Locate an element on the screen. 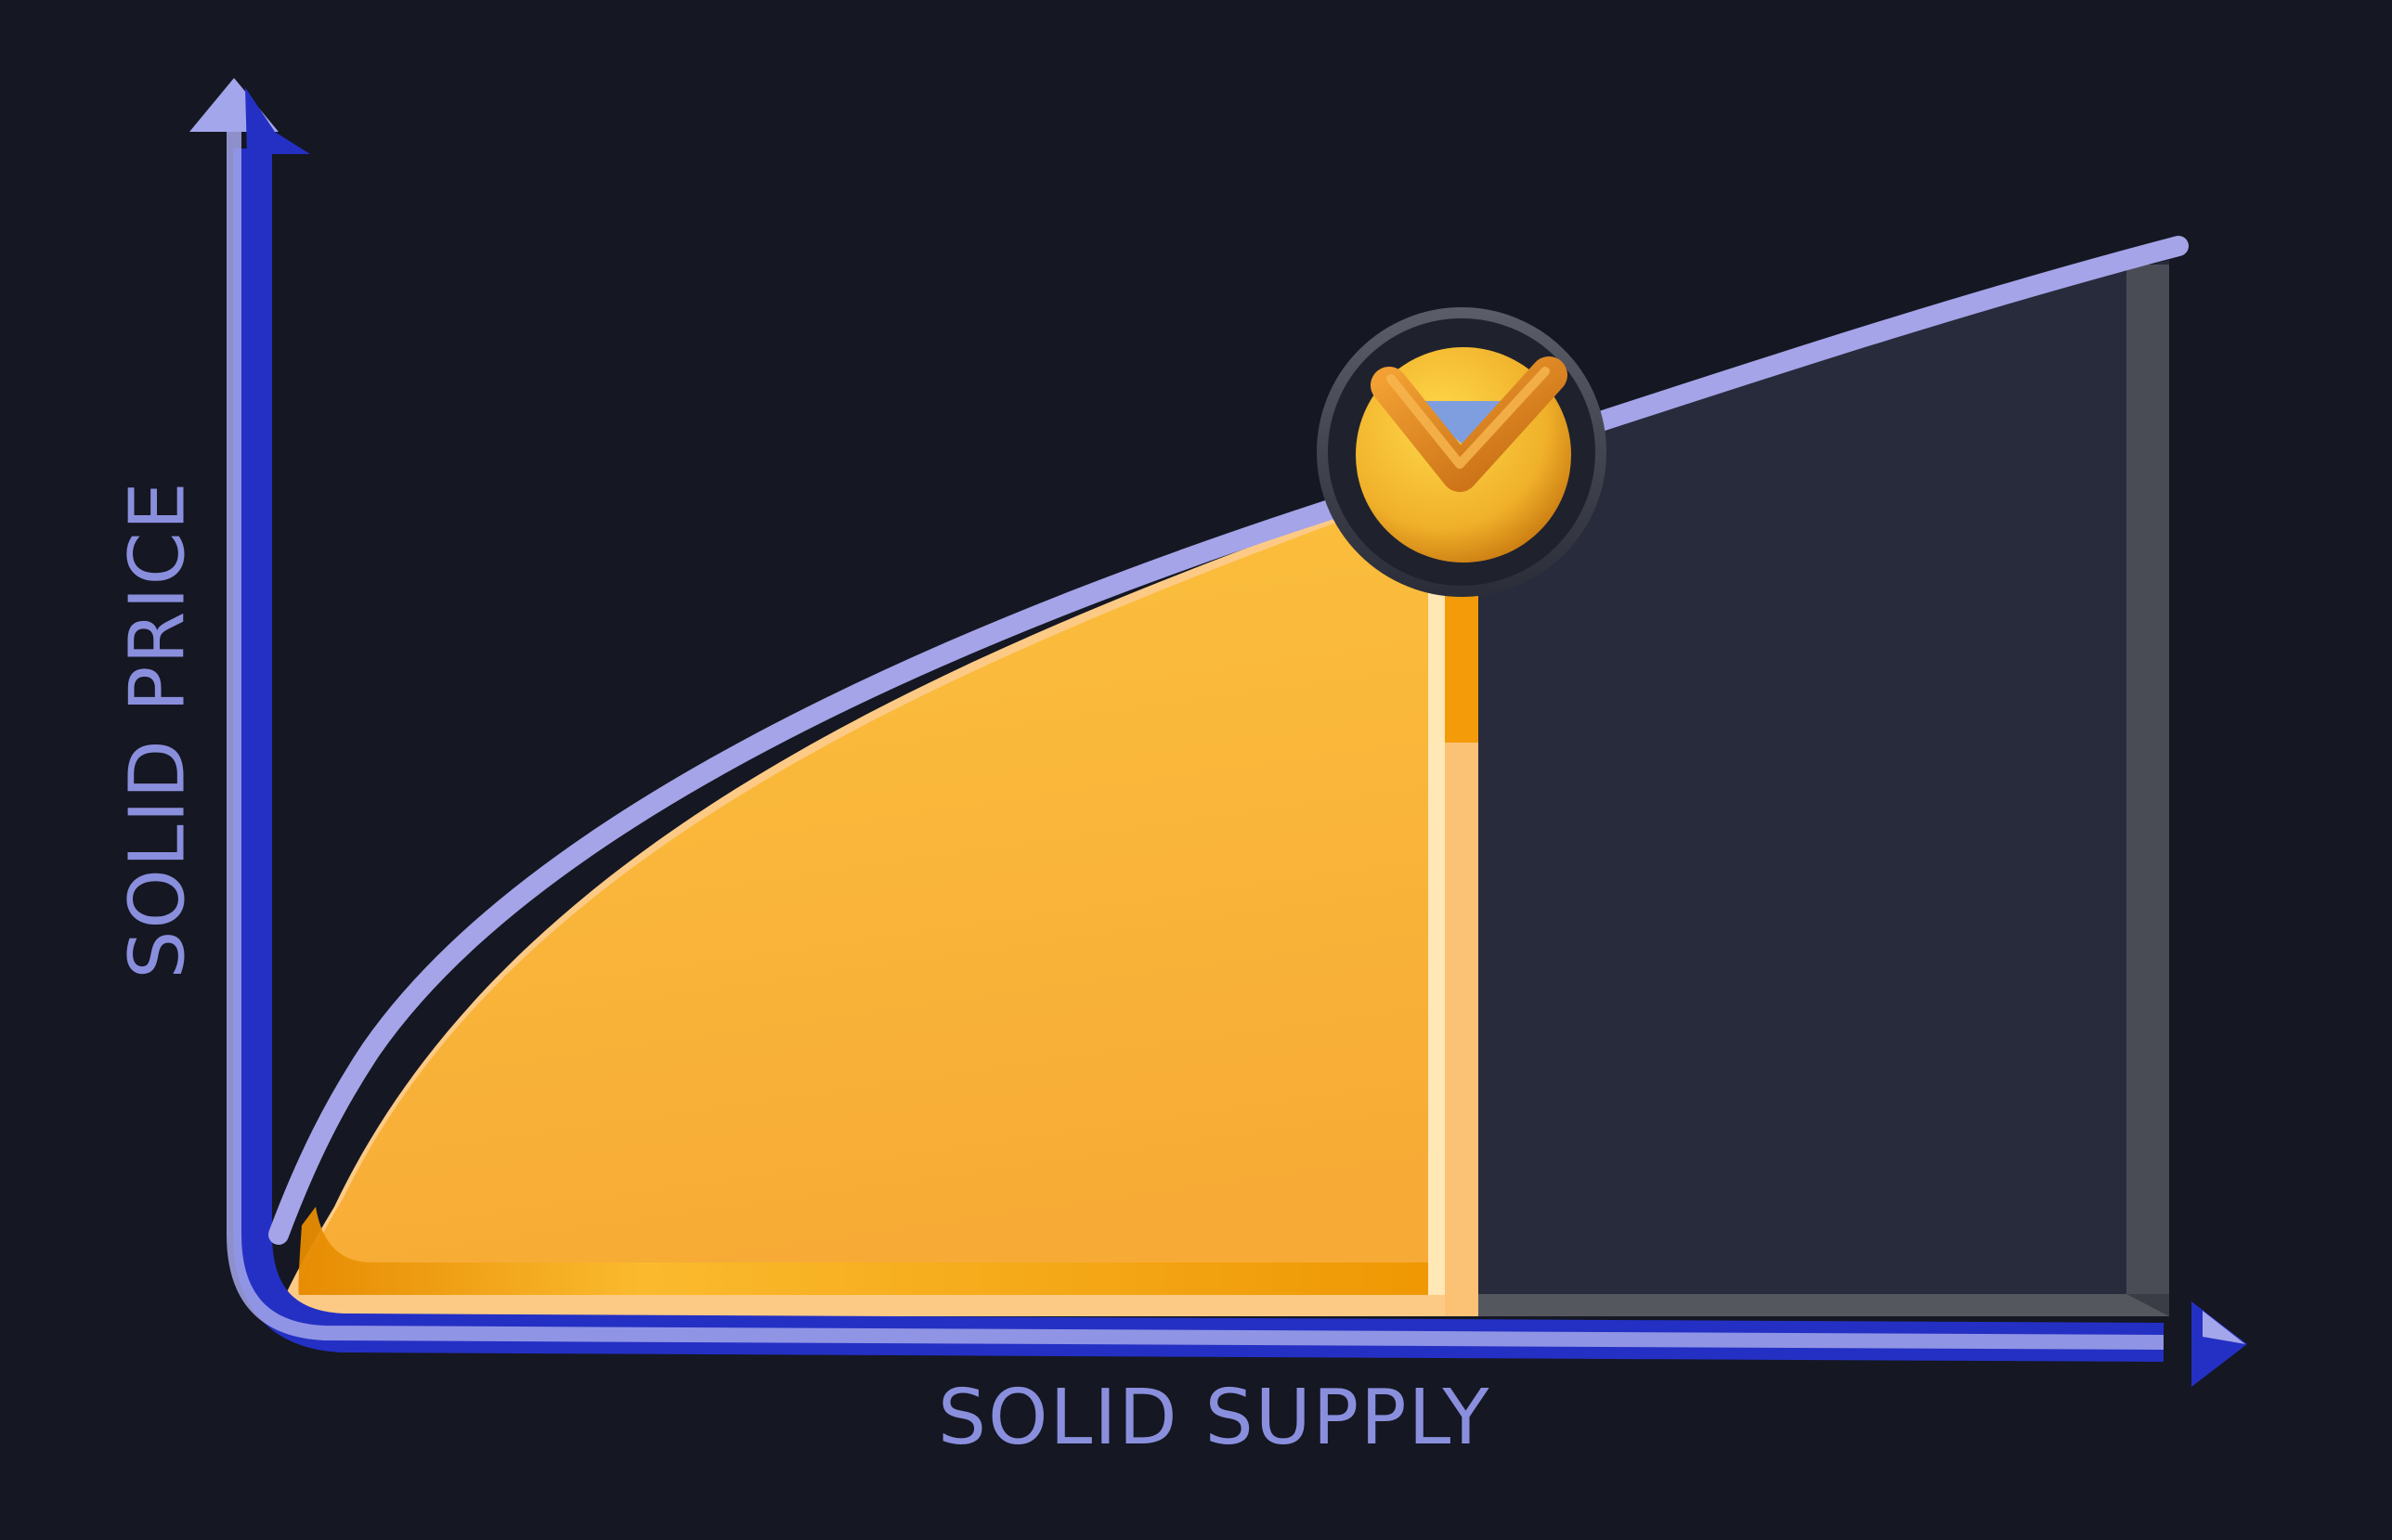  x-axis-title: SOLID SUPPLY is located at coordinates (1214, 1418).